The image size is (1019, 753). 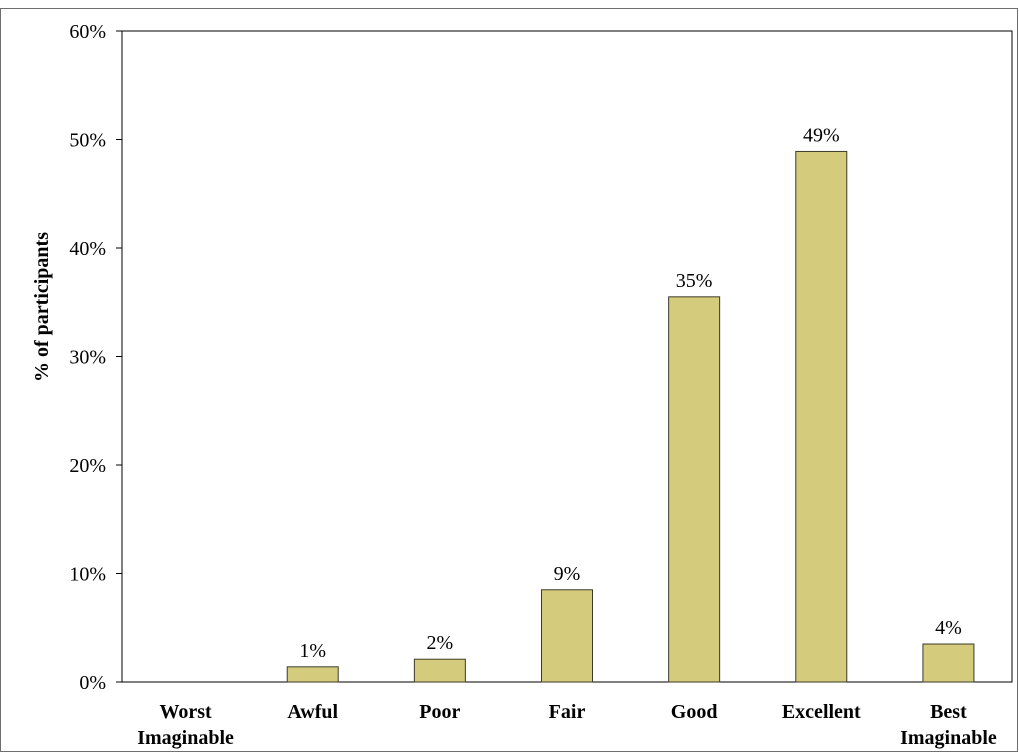 I want to click on y-tick-label: 60%, so click(x=87, y=32).